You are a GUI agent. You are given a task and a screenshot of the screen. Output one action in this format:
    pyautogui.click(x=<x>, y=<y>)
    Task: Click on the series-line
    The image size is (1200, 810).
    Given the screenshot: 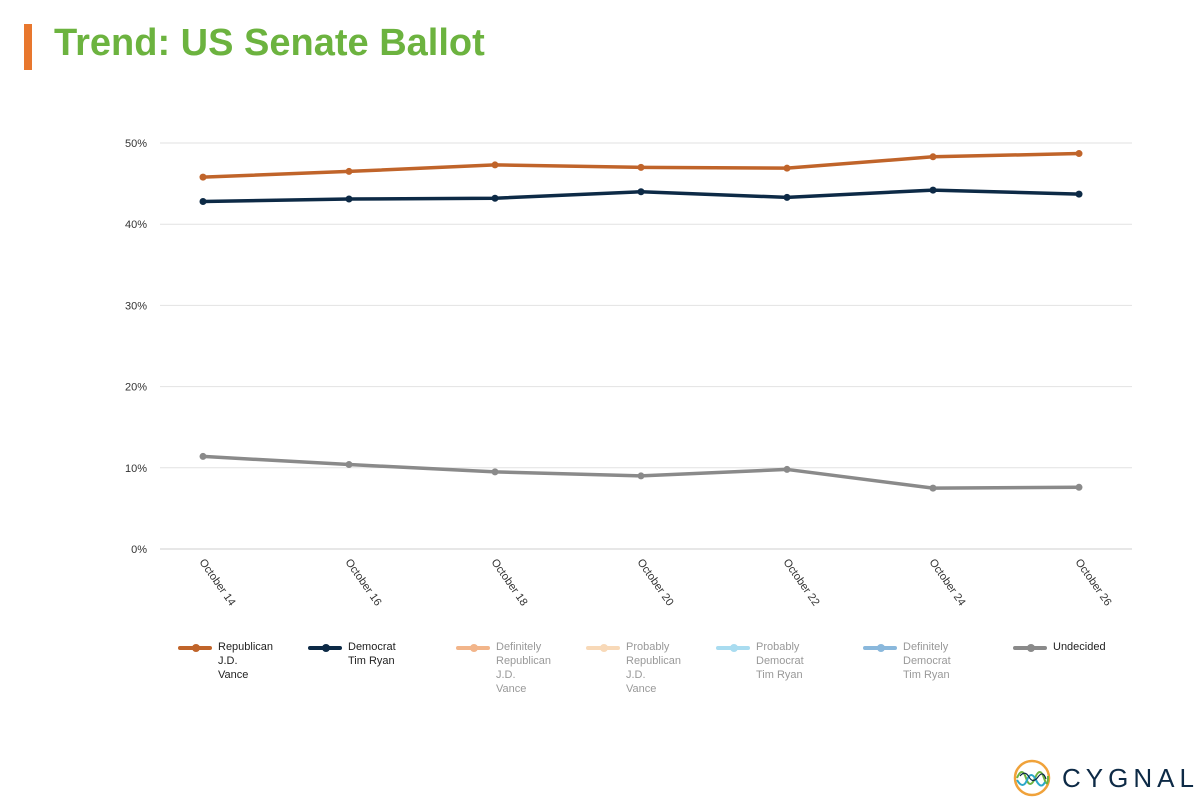 What is the action you would take?
    pyautogui.click(x=641, y=472)
    